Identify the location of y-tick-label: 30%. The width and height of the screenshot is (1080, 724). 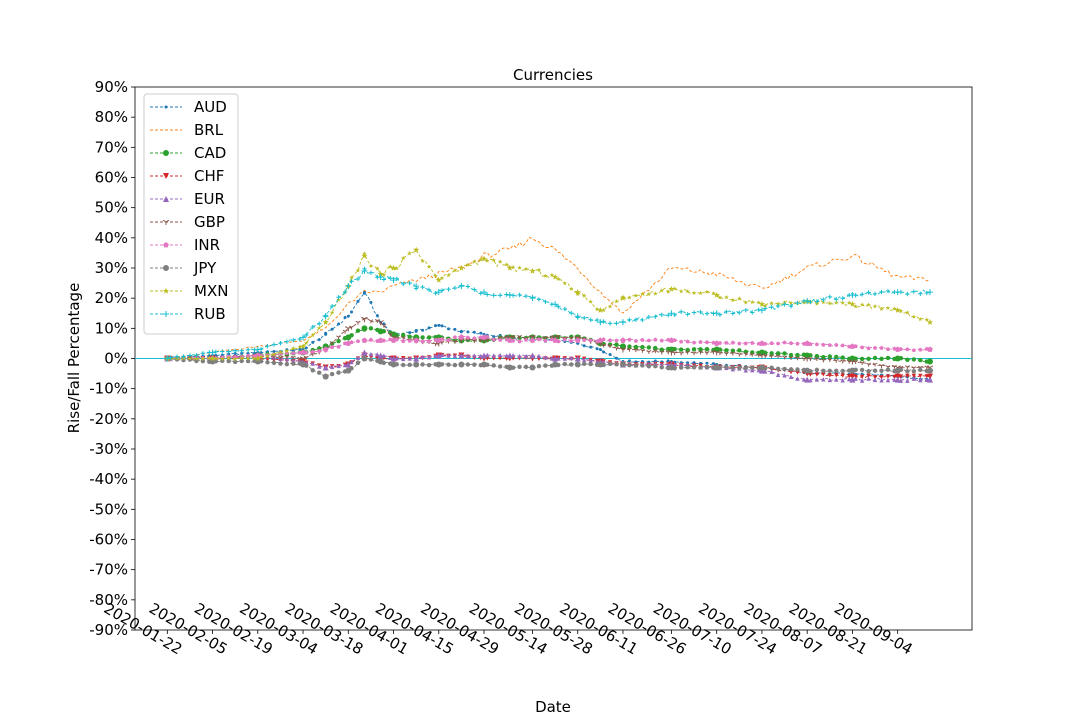
(111, 268).